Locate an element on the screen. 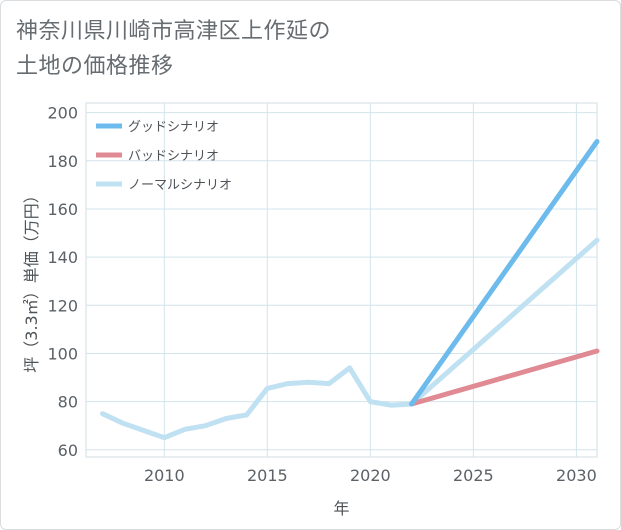 This screenshot has height=530, width=621. y-tick-label-160: 160 is located at coordinates (62, 209).